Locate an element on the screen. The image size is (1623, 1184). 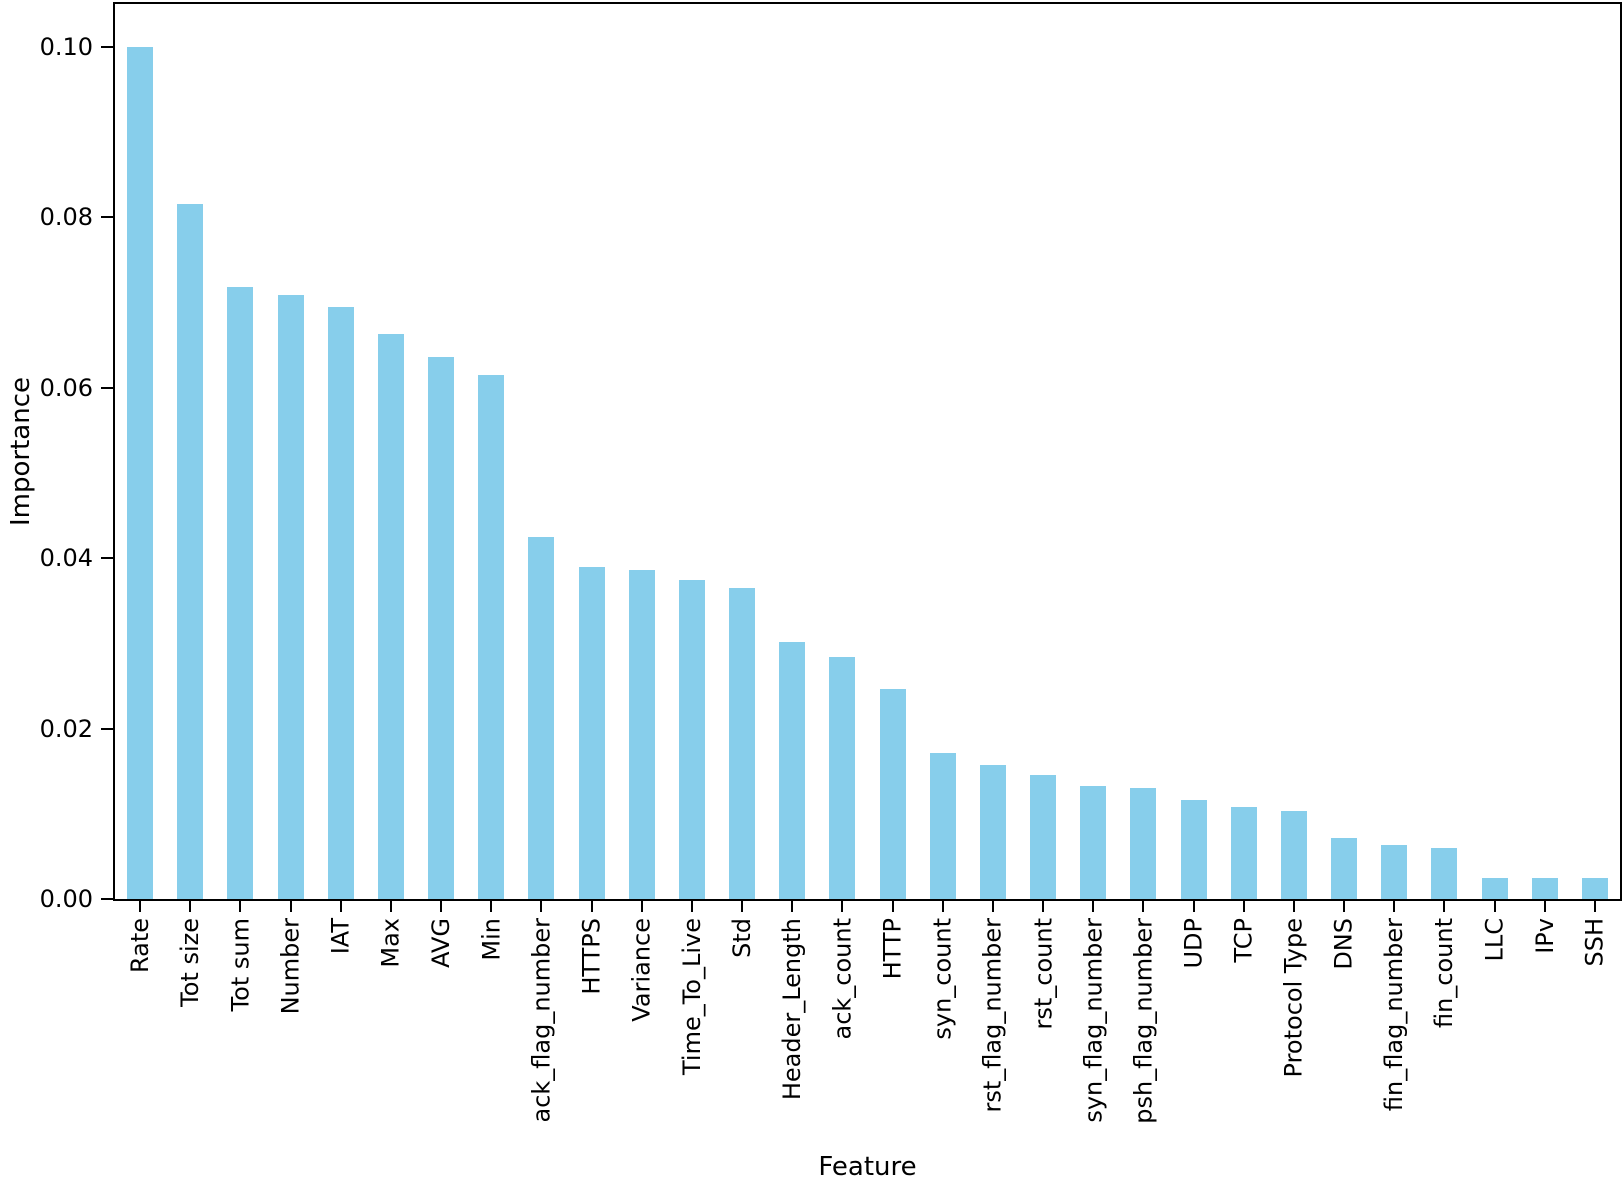
bar-syn-flag-number is located at coordinates (1093, 842).